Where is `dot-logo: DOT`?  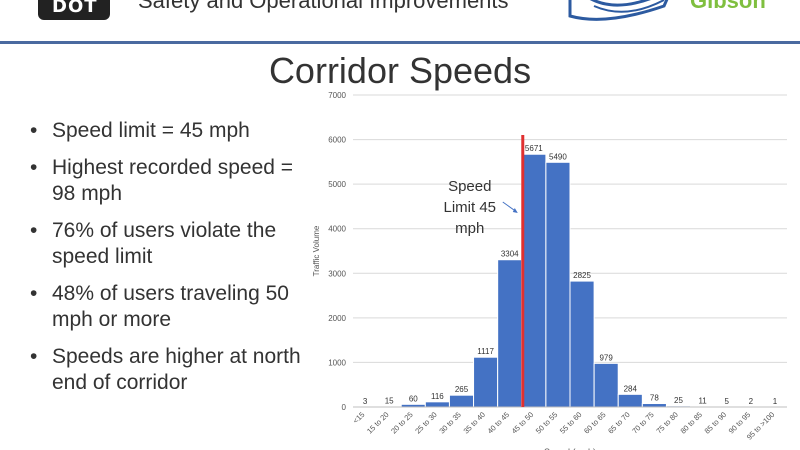 dot-logo: DOT is located at coordinates (74, 10).